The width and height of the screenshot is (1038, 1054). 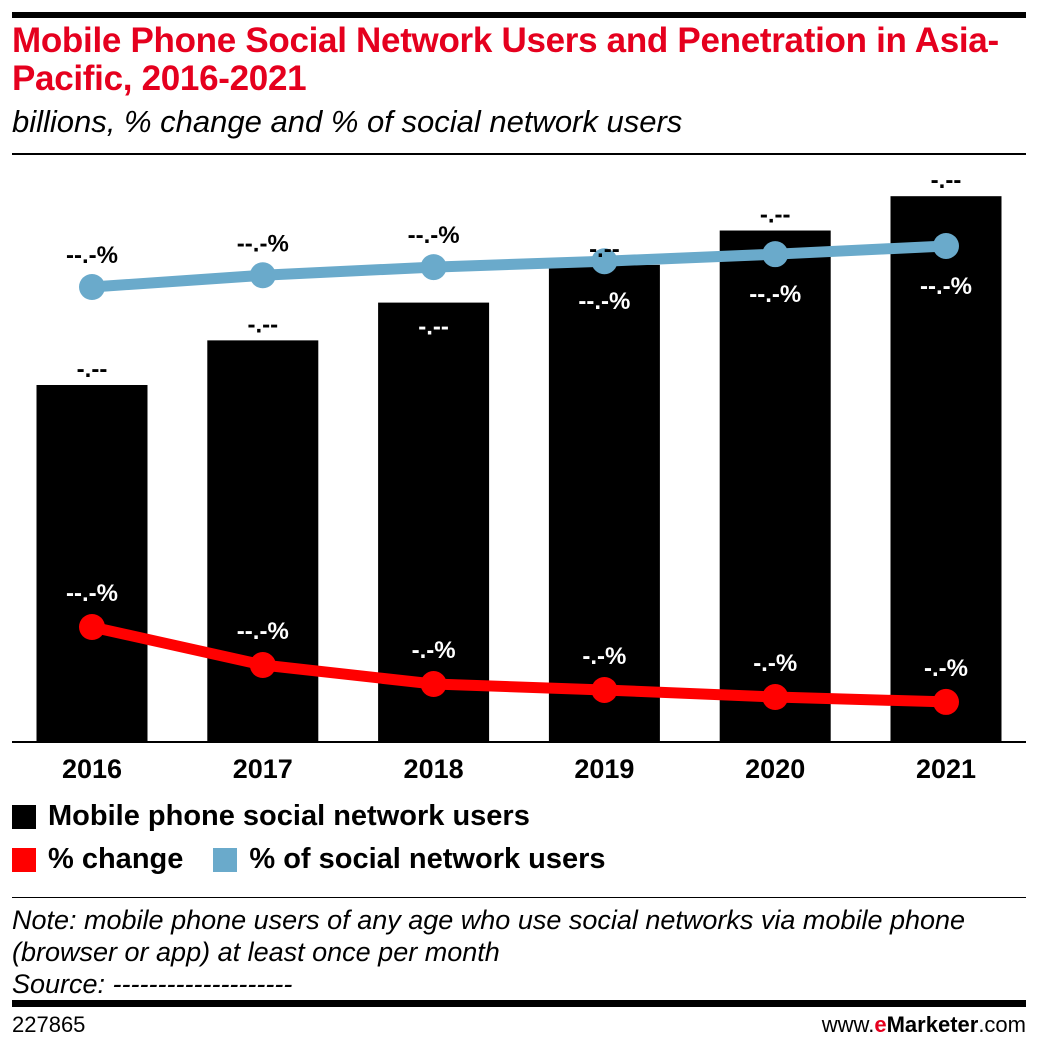 I want to click on bar-2021, so click(x=946, y=469).